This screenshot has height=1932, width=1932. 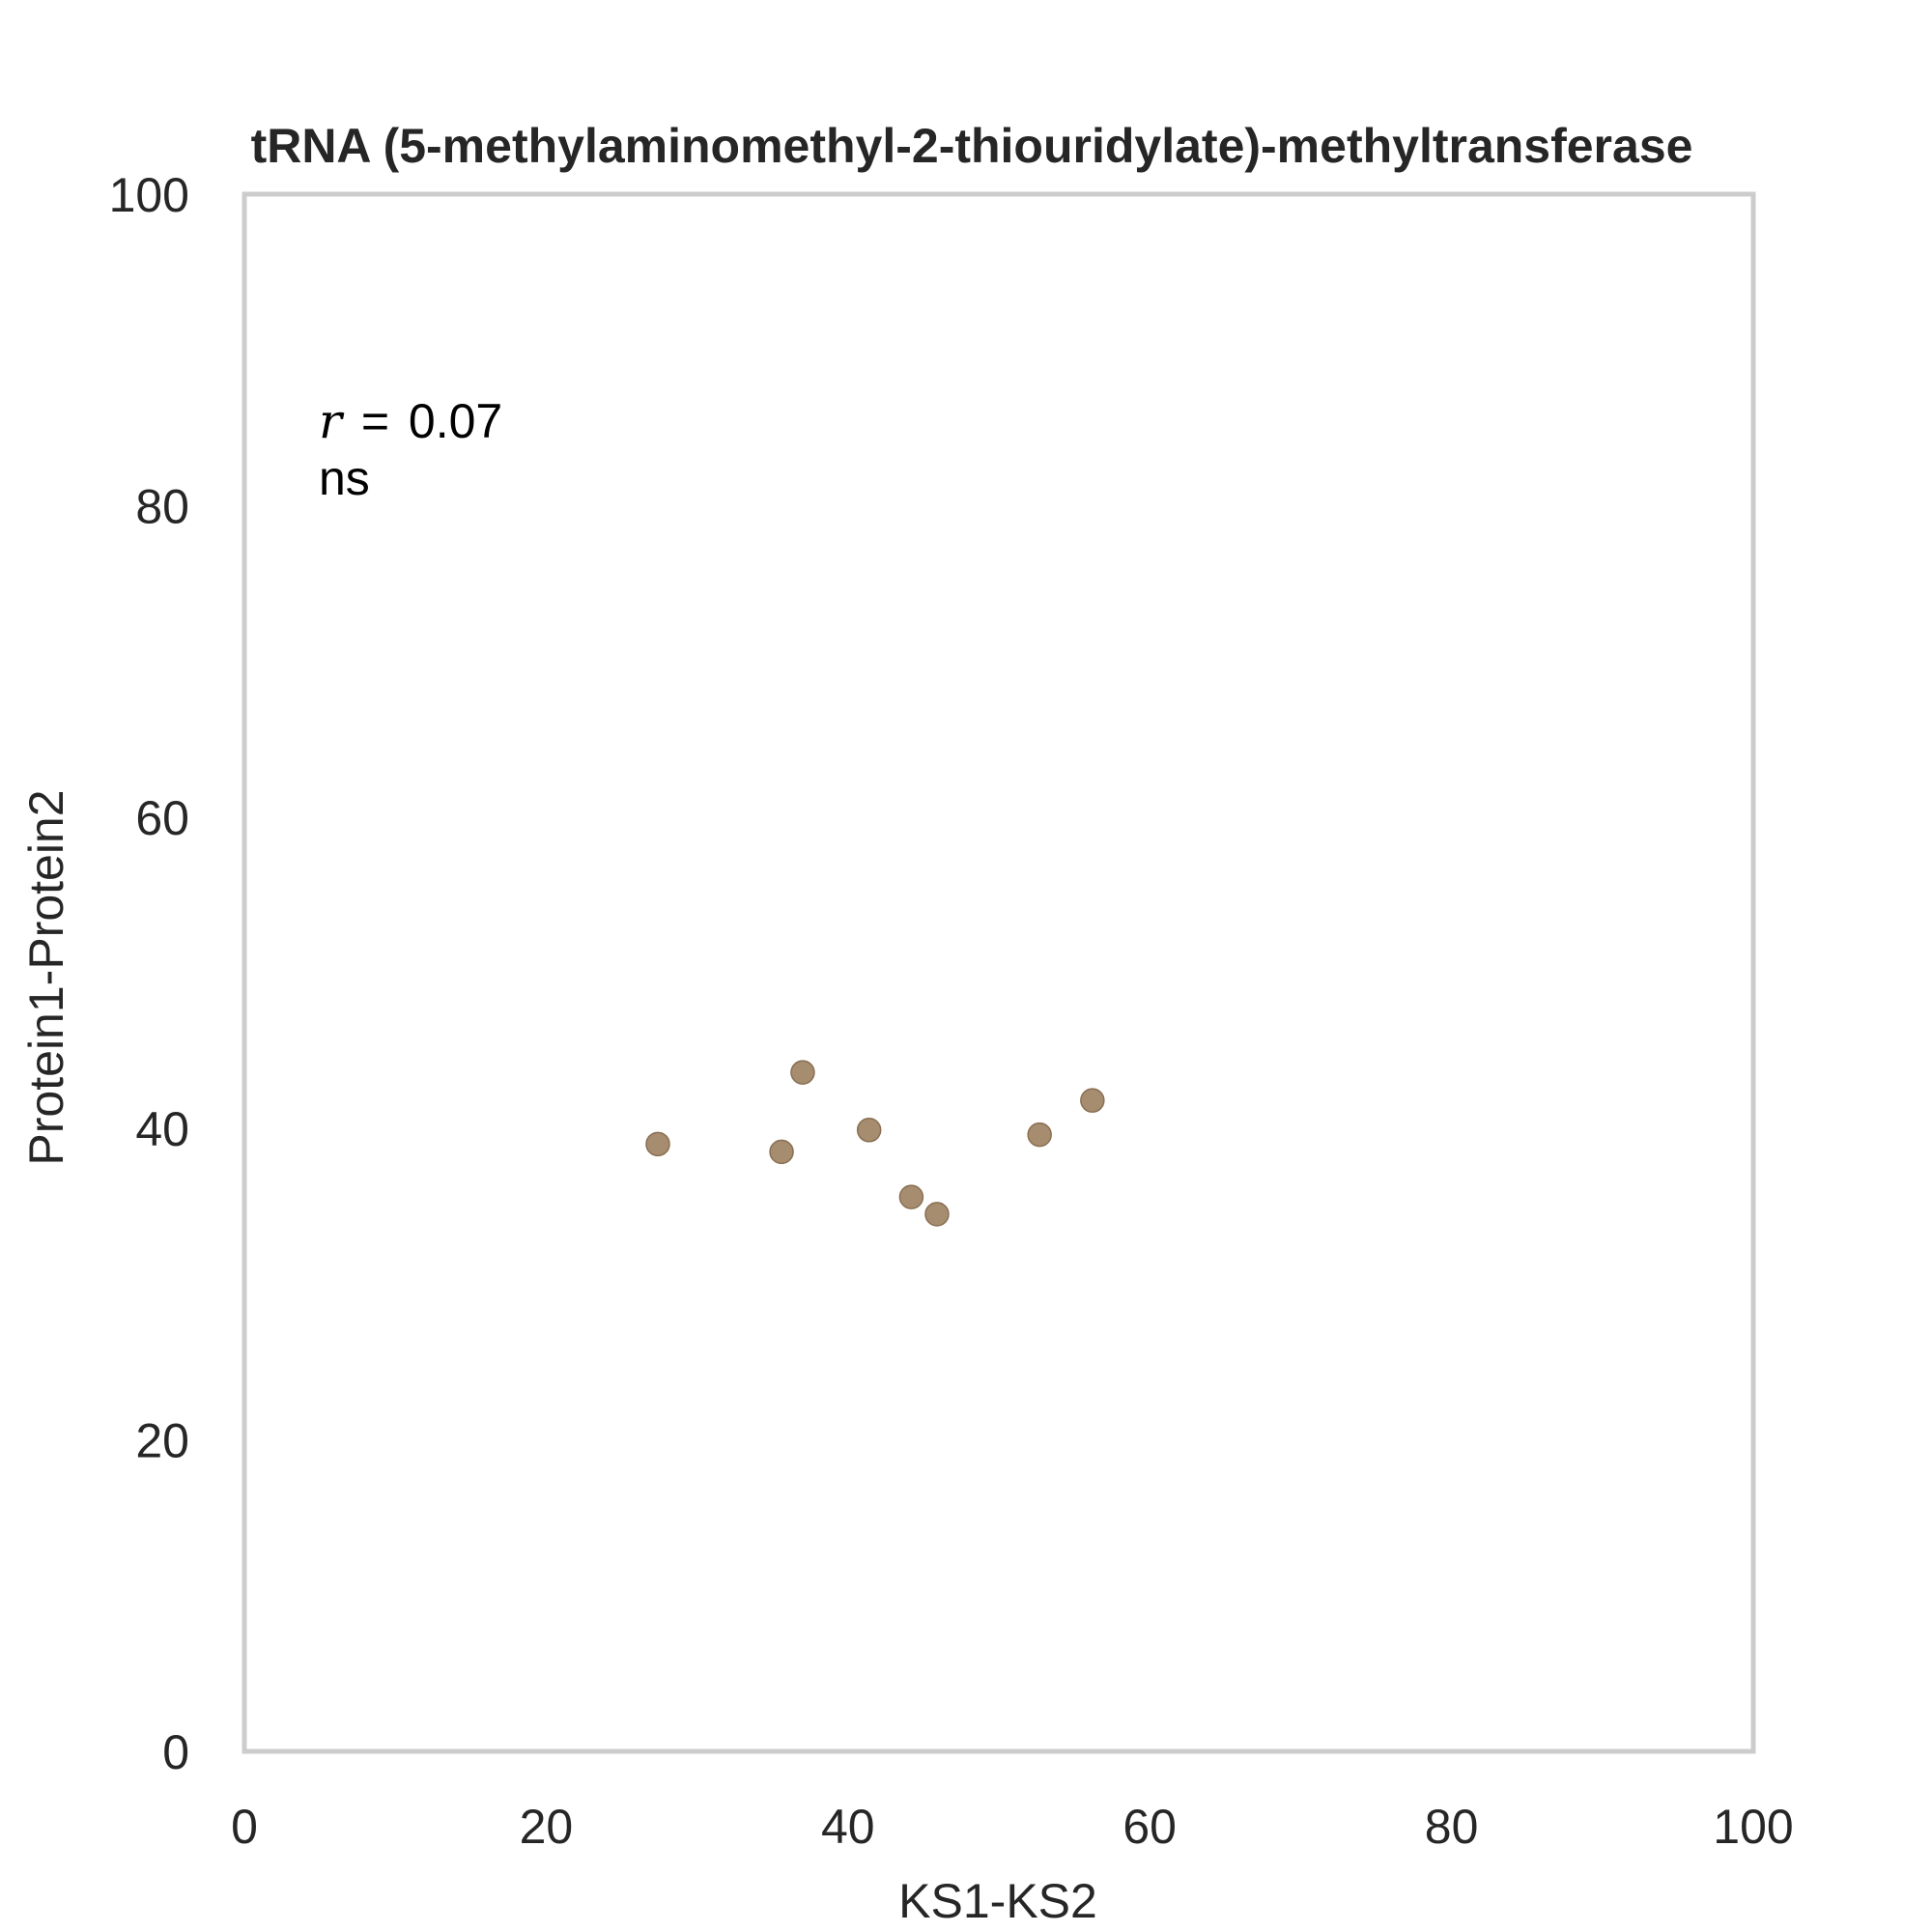 I want to click on y-tick-label: 60, so click(x=162, y=818).